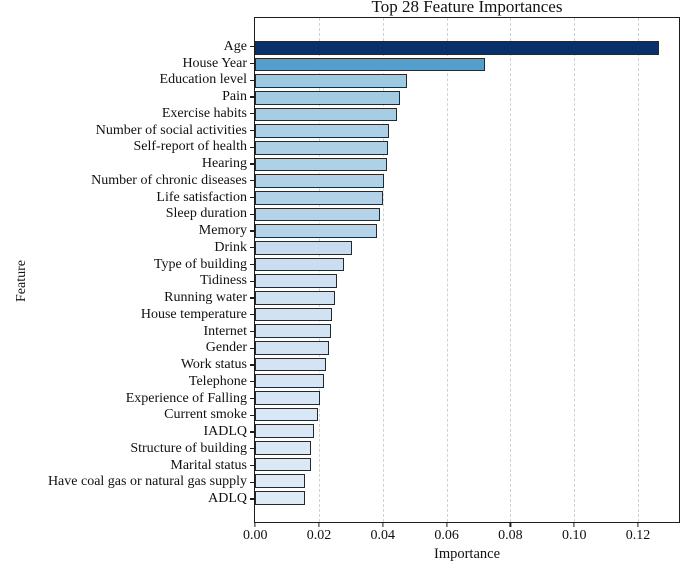 Image resolution: width=685 pixels, height=567 pixels. What do you see at coordinates (127, 231) in the screenshot?
I see `ytick-row: Memory` at bounding box center [127, 231].